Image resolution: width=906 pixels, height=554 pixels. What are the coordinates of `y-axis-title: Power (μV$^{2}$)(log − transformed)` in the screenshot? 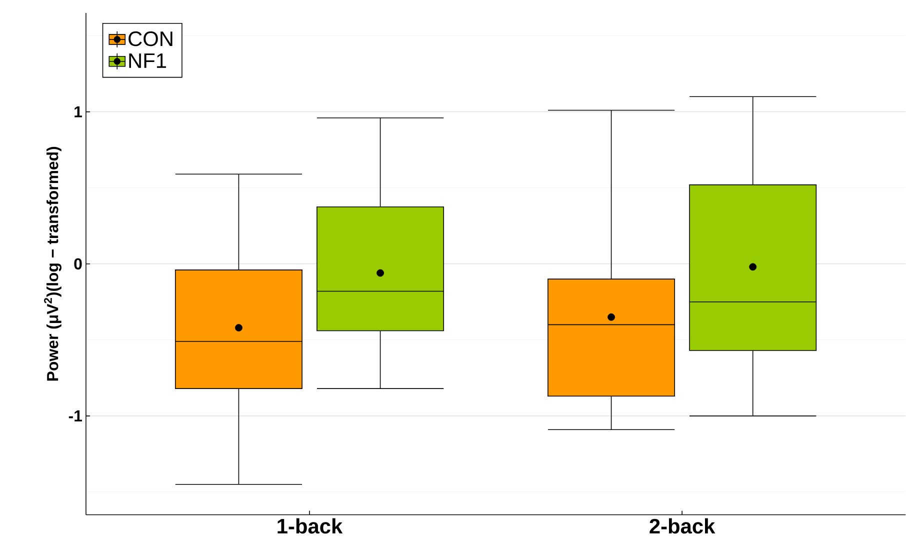 It's located at (53, 264).